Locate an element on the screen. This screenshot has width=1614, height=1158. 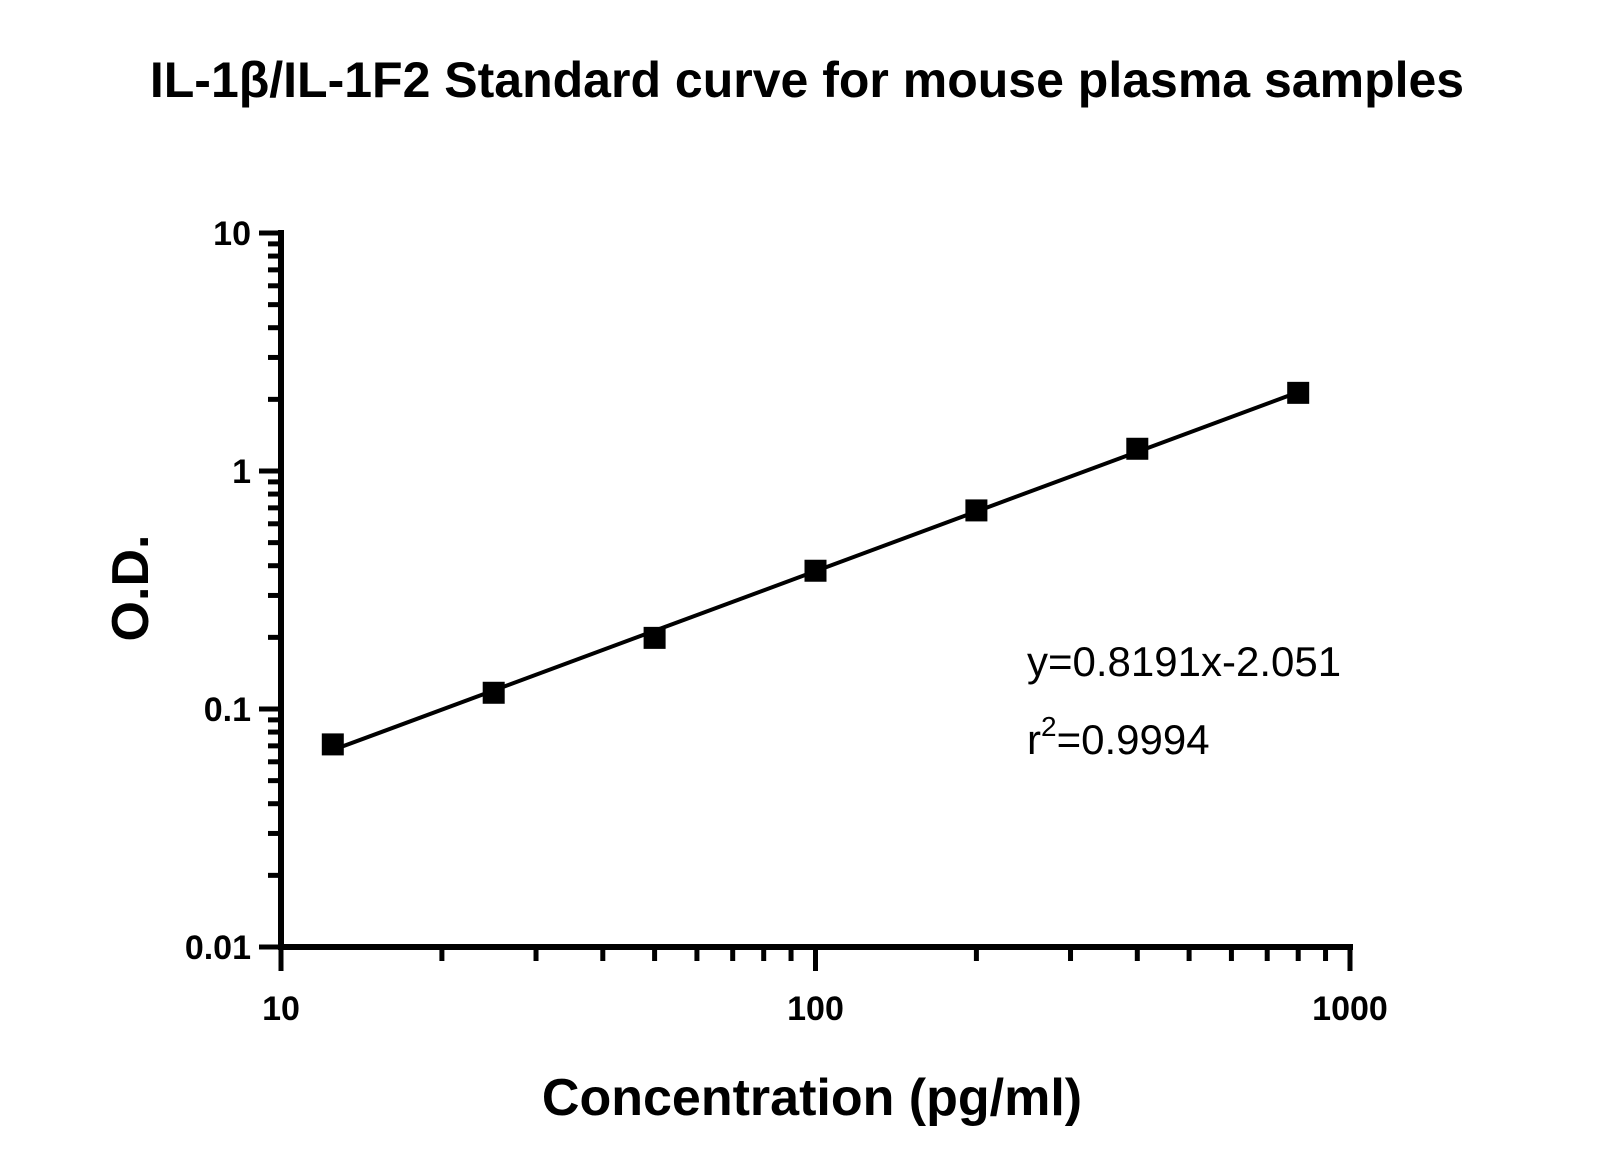
y-tick-label: 1 is located at coordinates (241, 472).